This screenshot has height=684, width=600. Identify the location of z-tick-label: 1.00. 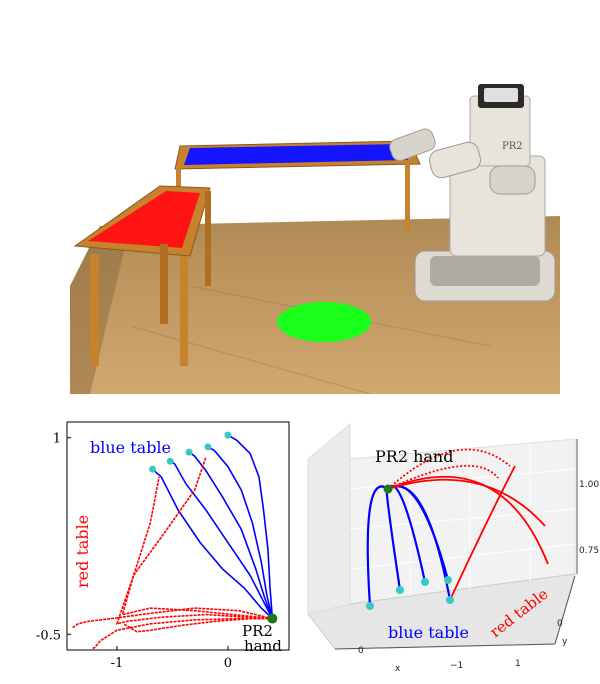
(589, 485).